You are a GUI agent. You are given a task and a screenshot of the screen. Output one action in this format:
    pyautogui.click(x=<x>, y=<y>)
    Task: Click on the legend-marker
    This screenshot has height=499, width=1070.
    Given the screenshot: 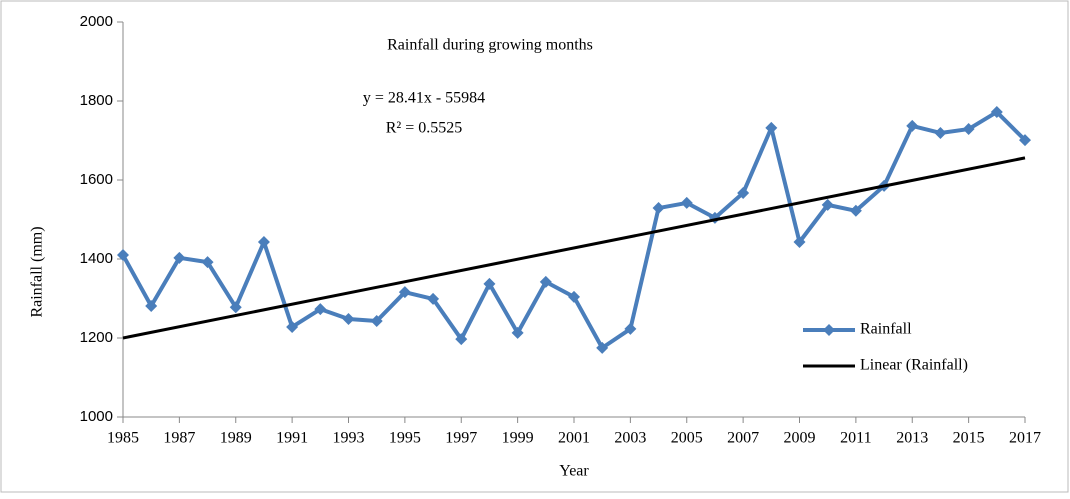 What is the action you would take?
    pyautogui.click(x=829, y=330)
    